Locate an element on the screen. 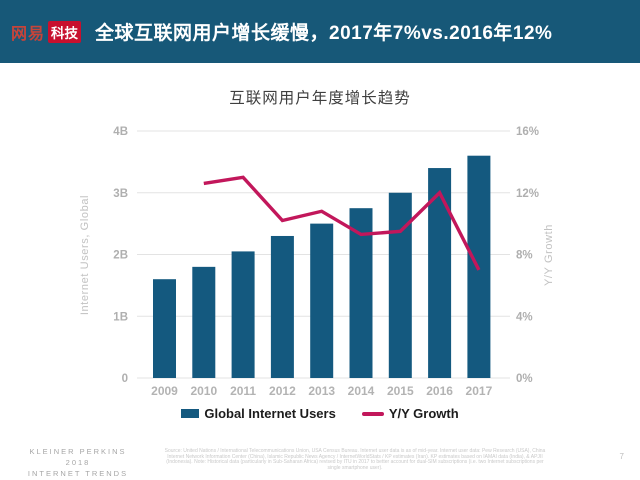 The height and width of the screenshot is (480, 640). x-axis-label: 2011 is located at coordinates (243, 391).